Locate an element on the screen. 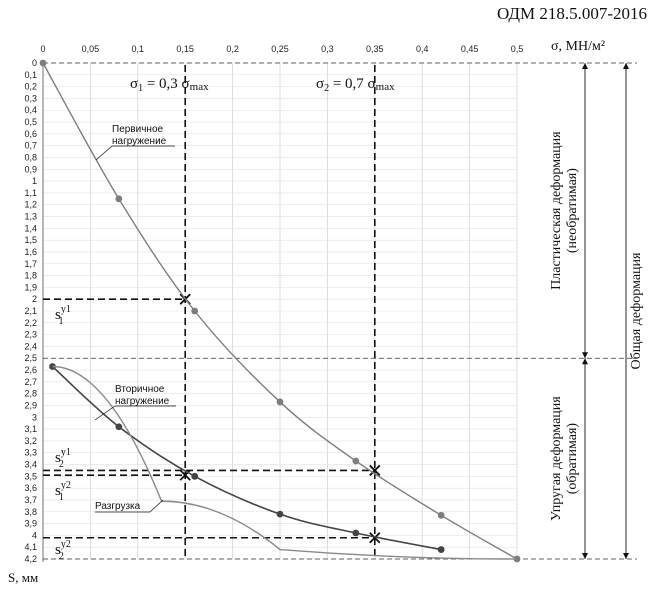  primary-loading-label: Первичное is located at coordinates (138, 129).